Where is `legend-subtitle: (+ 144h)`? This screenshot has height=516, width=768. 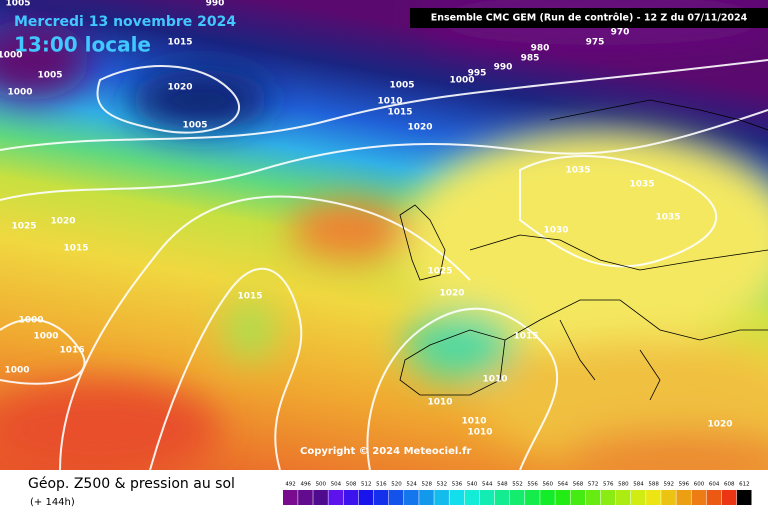 legend-subtitle: (+ 144h) is located at coordinates (52, 502).